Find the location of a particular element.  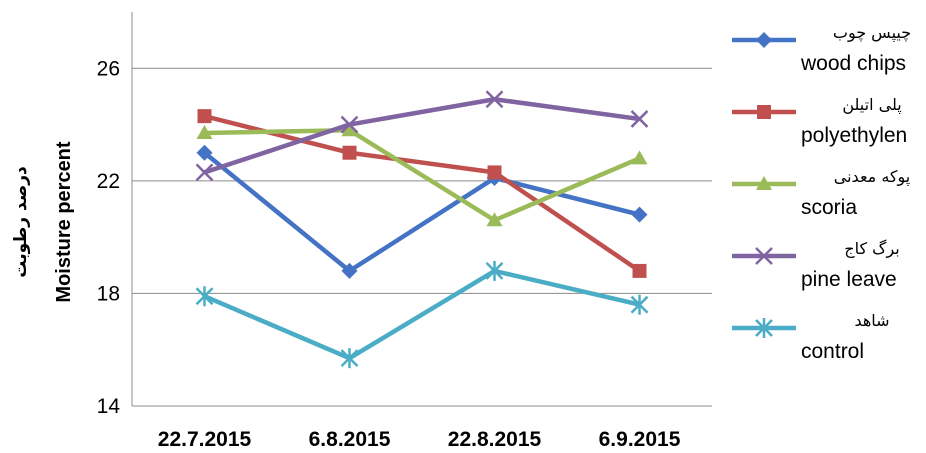

legend-label-persian: پلی اتیلن is located at coordinates (871, 105).